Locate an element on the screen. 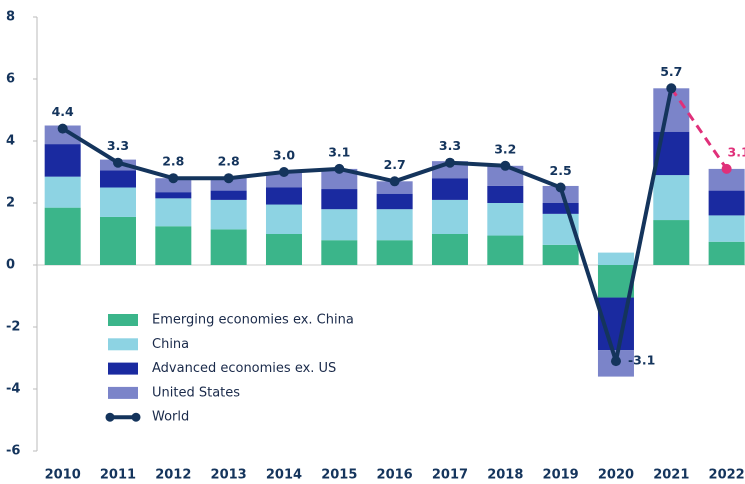 The image size is (745, 484). data-label: 2.5 is located at coordinates (561, 170).